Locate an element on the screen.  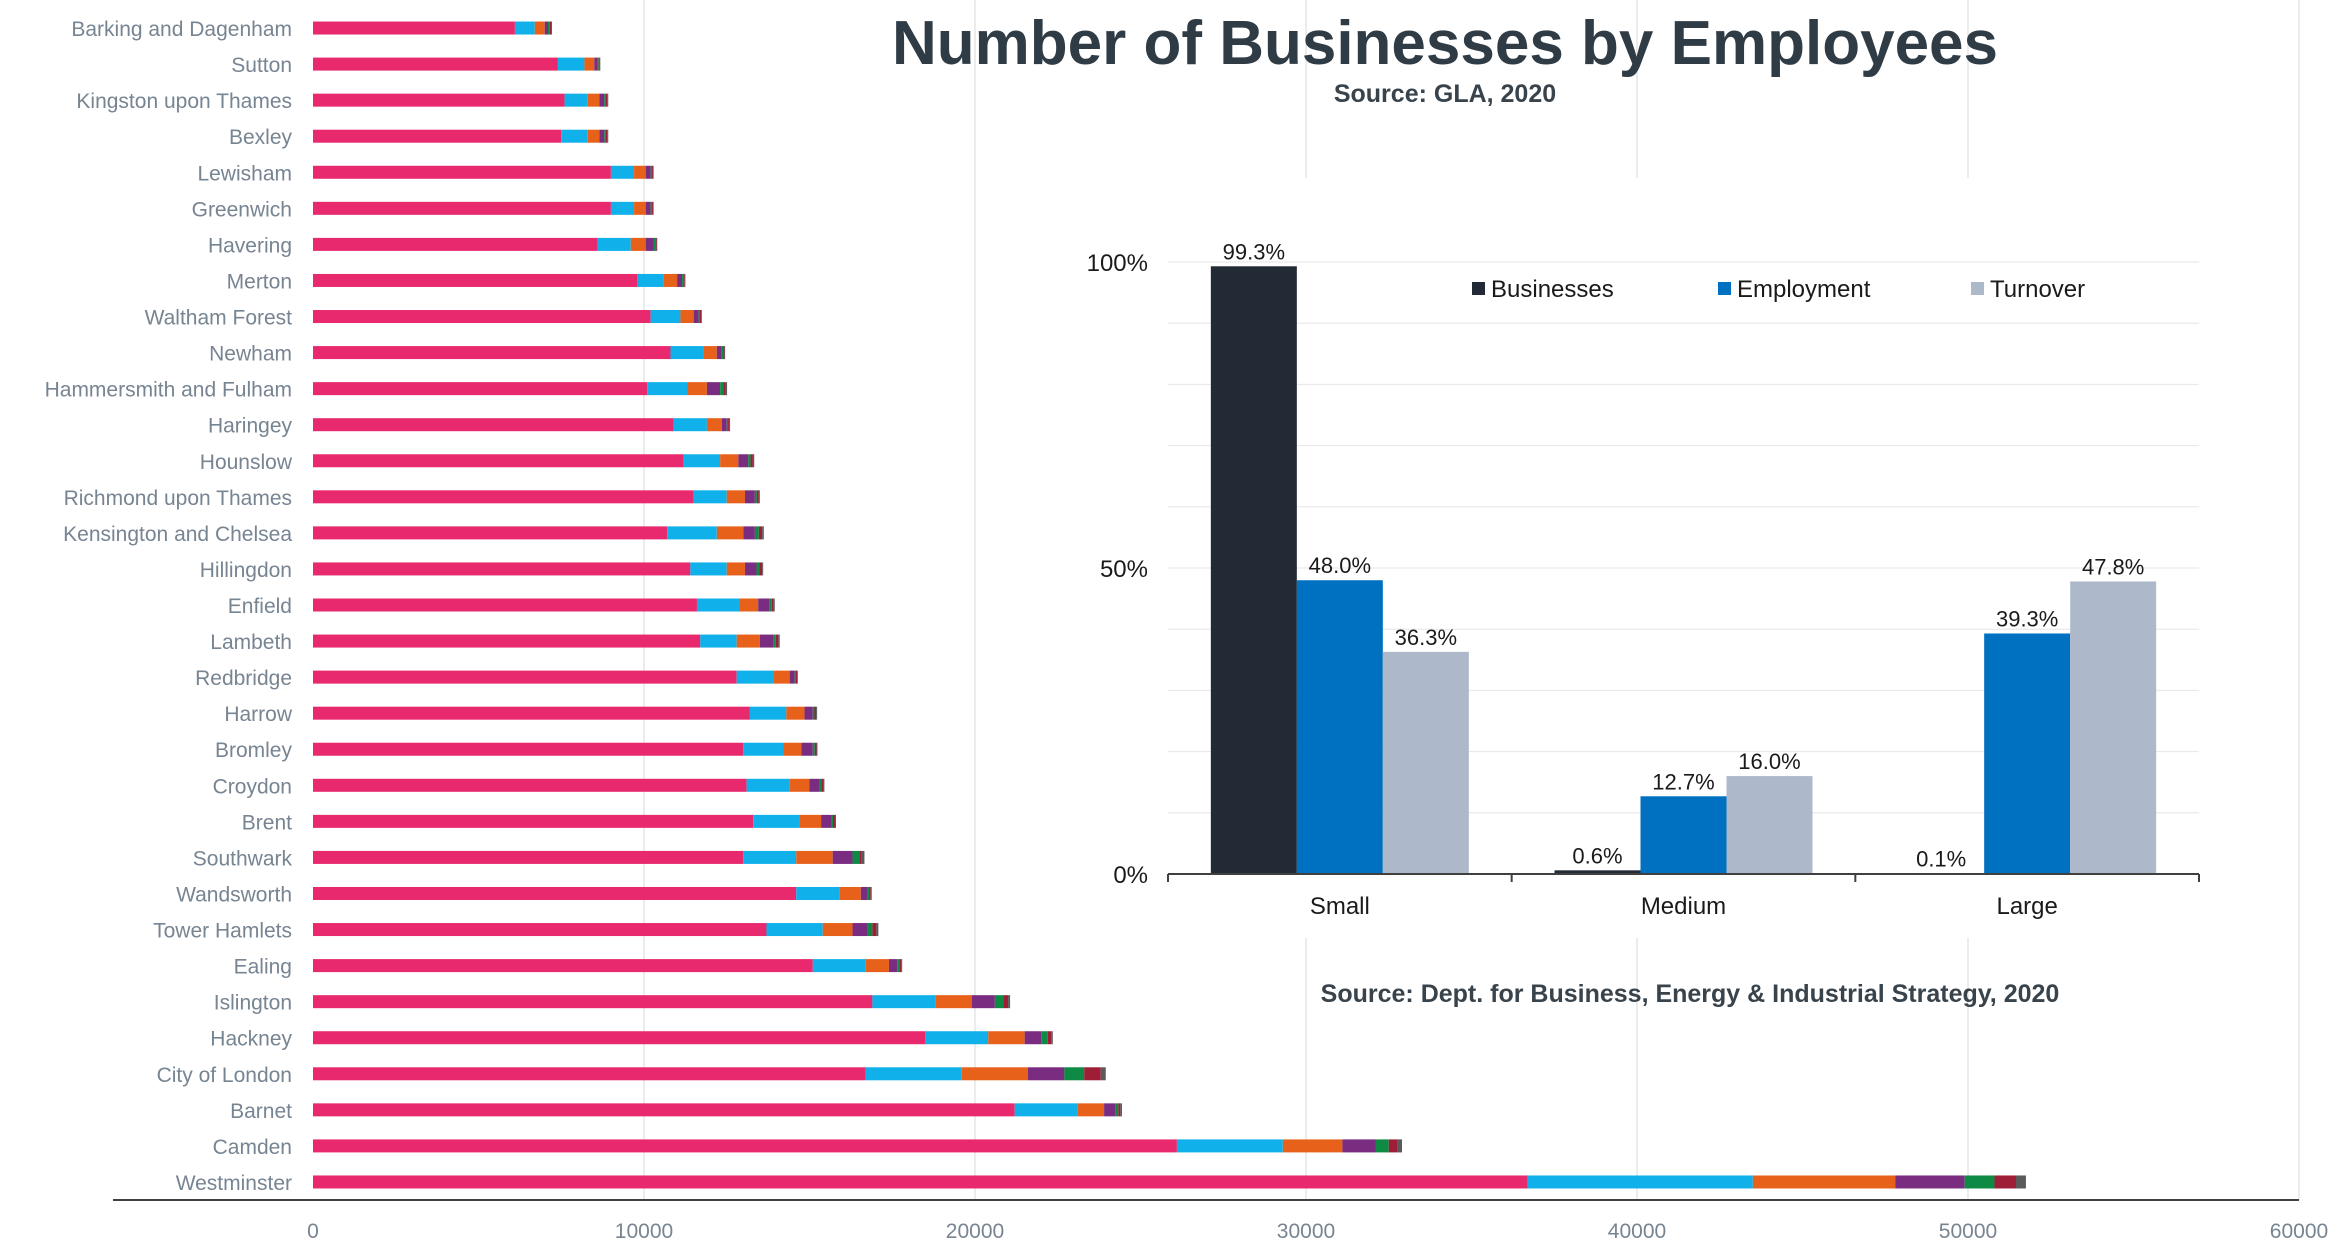
inset-category-label: Small is located at coordinates (1340, 906).